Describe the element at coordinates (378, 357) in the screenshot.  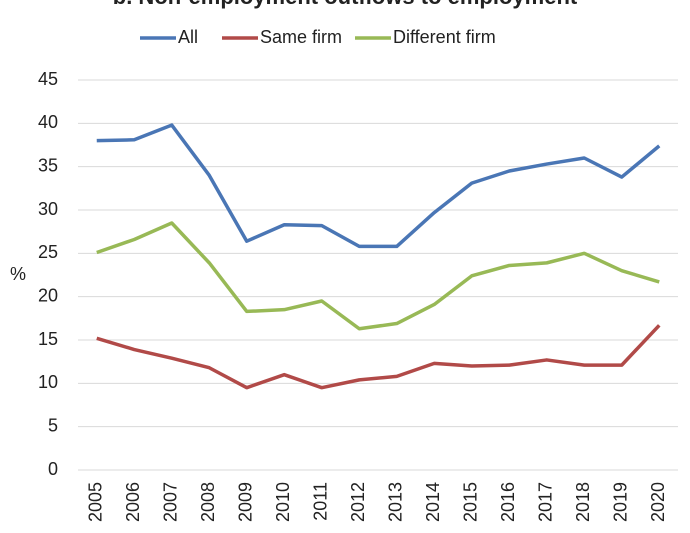
I see `series-line` at that location.